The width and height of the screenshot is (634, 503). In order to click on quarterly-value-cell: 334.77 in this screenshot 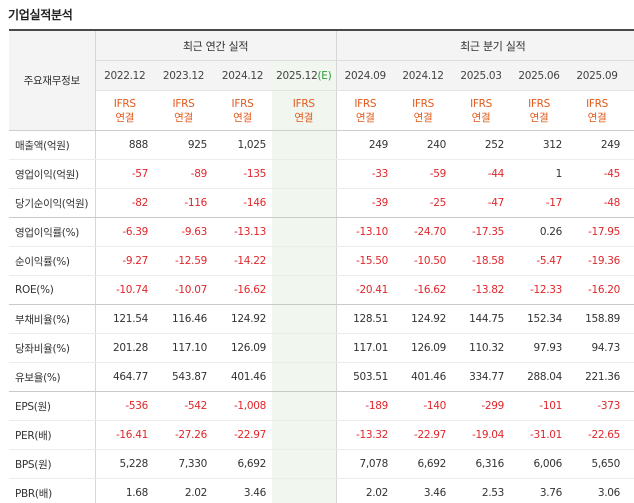, I will do `click(481, 377)`.